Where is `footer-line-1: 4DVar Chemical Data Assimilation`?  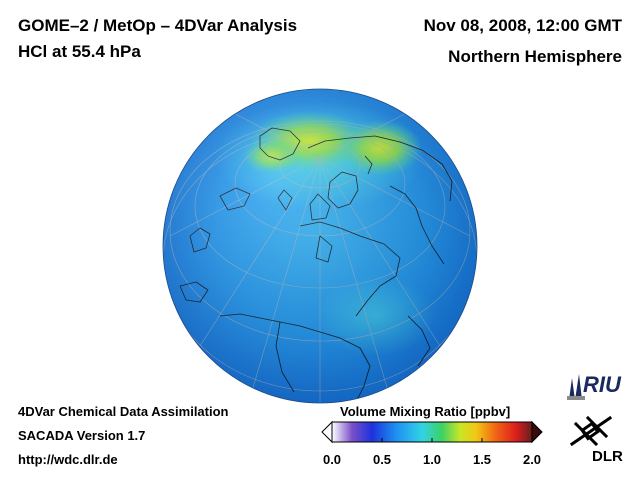 footer-line-1: 4DVar Chemical Data Assimilation is located at coordinates (123, 411).